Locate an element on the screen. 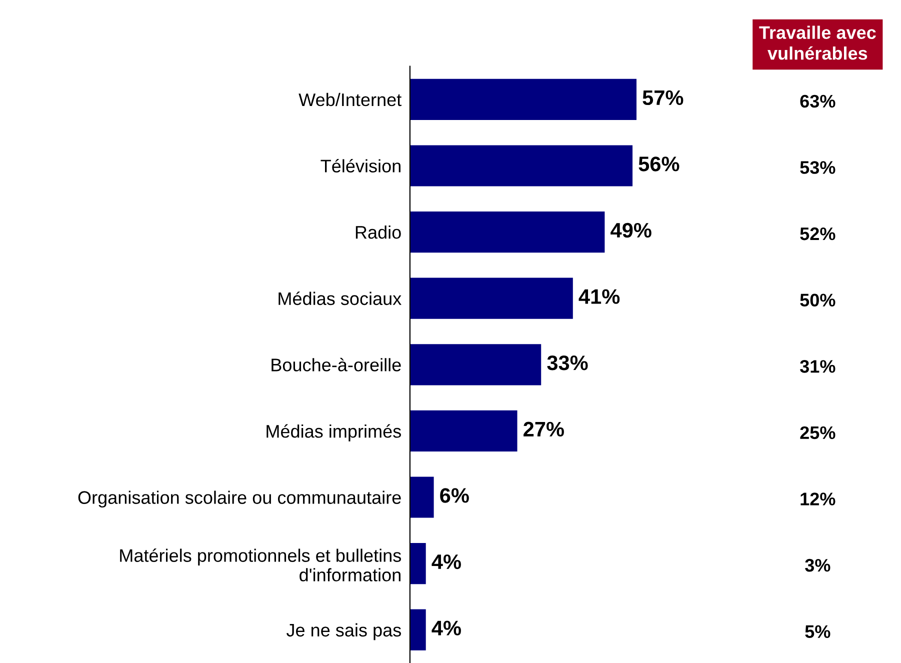 This screenshot has width=901, height=663. data-label: 33% is located at coordinates (567, 362).